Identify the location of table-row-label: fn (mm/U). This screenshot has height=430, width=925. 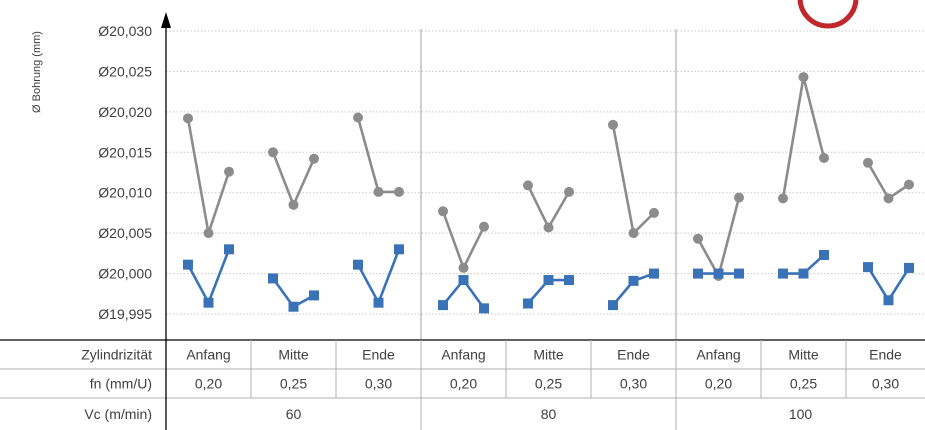
(121, 384).